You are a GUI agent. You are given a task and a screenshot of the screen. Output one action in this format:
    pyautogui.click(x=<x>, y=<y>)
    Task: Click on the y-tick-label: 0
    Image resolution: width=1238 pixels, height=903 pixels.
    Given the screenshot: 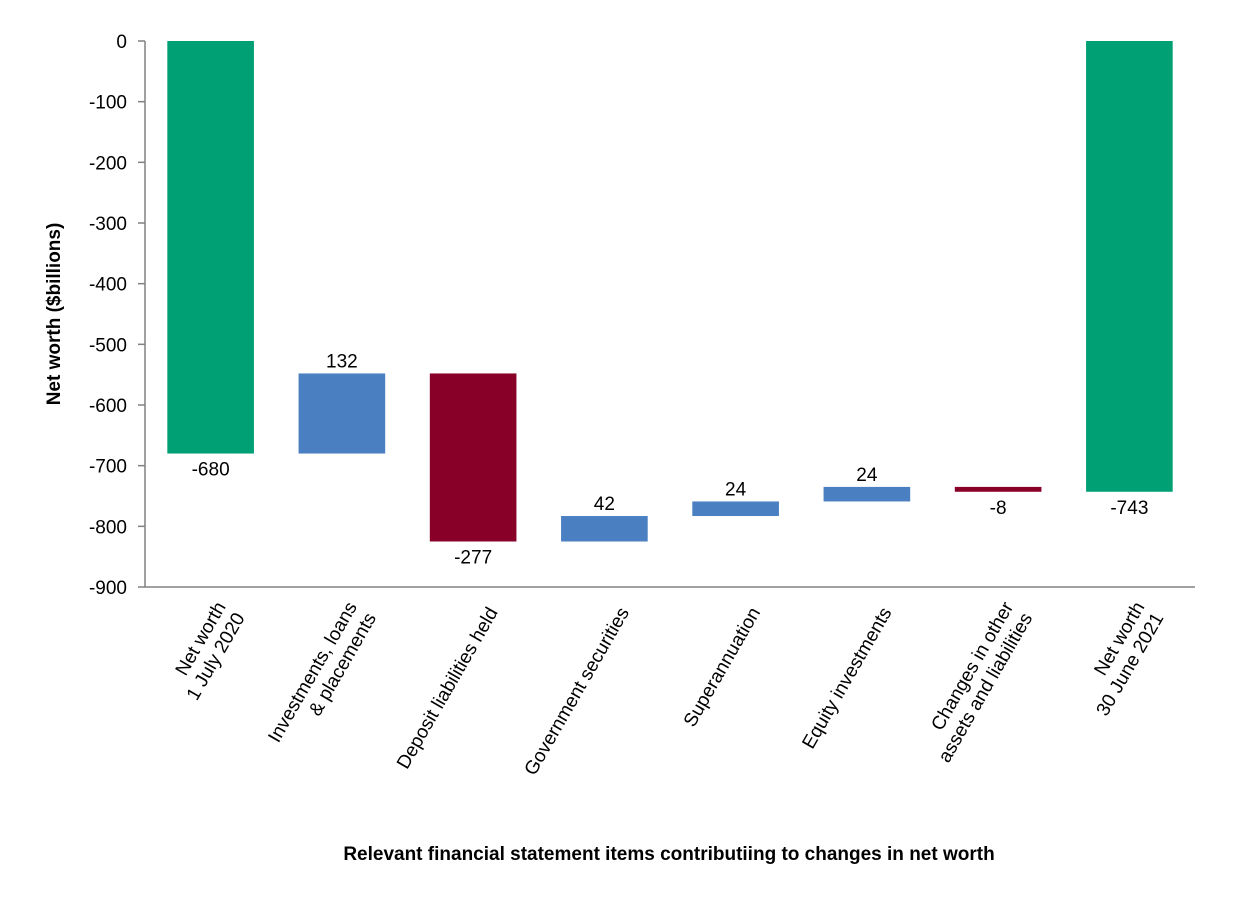 What is the action you would take?
    pyautogui.click(x=121, y=42)
    